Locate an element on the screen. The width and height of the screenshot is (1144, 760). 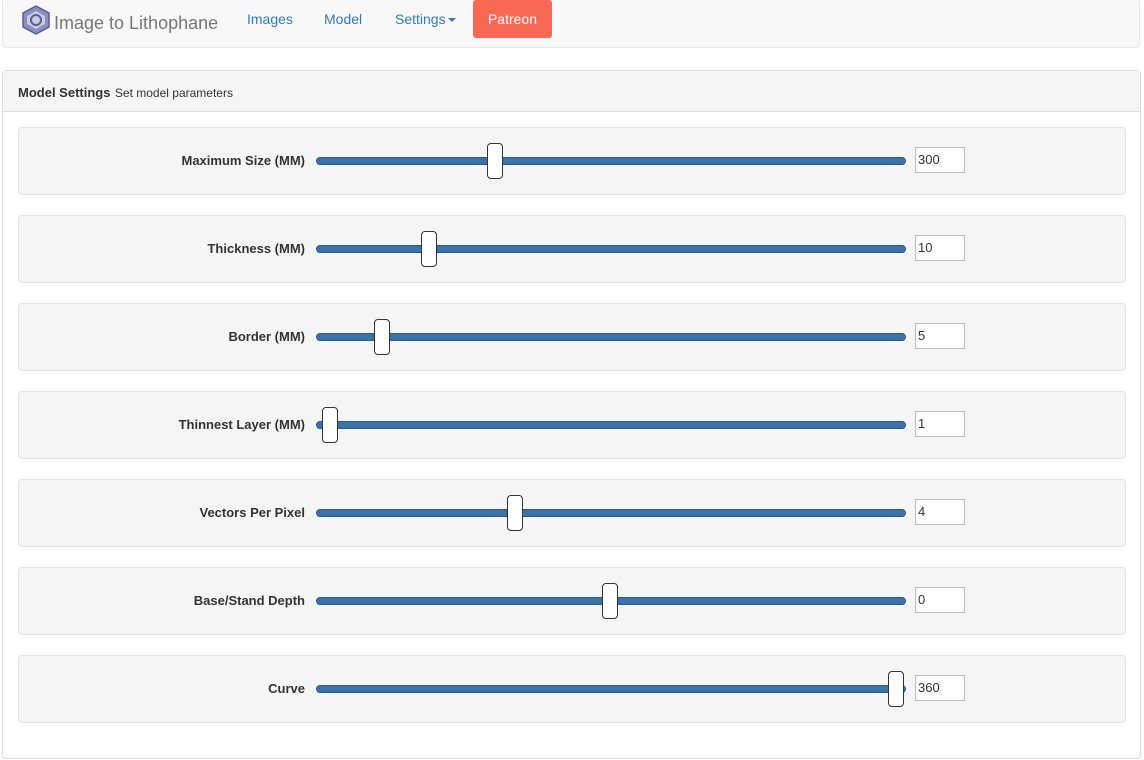
caret is located at coordinates (451, 20).